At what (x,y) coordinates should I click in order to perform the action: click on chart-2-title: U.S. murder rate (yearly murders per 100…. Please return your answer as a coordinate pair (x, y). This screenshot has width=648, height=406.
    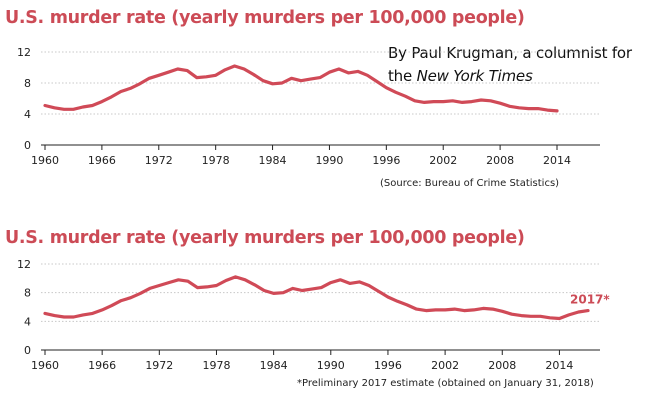
    Looking at the image, I should click on (265, 238).